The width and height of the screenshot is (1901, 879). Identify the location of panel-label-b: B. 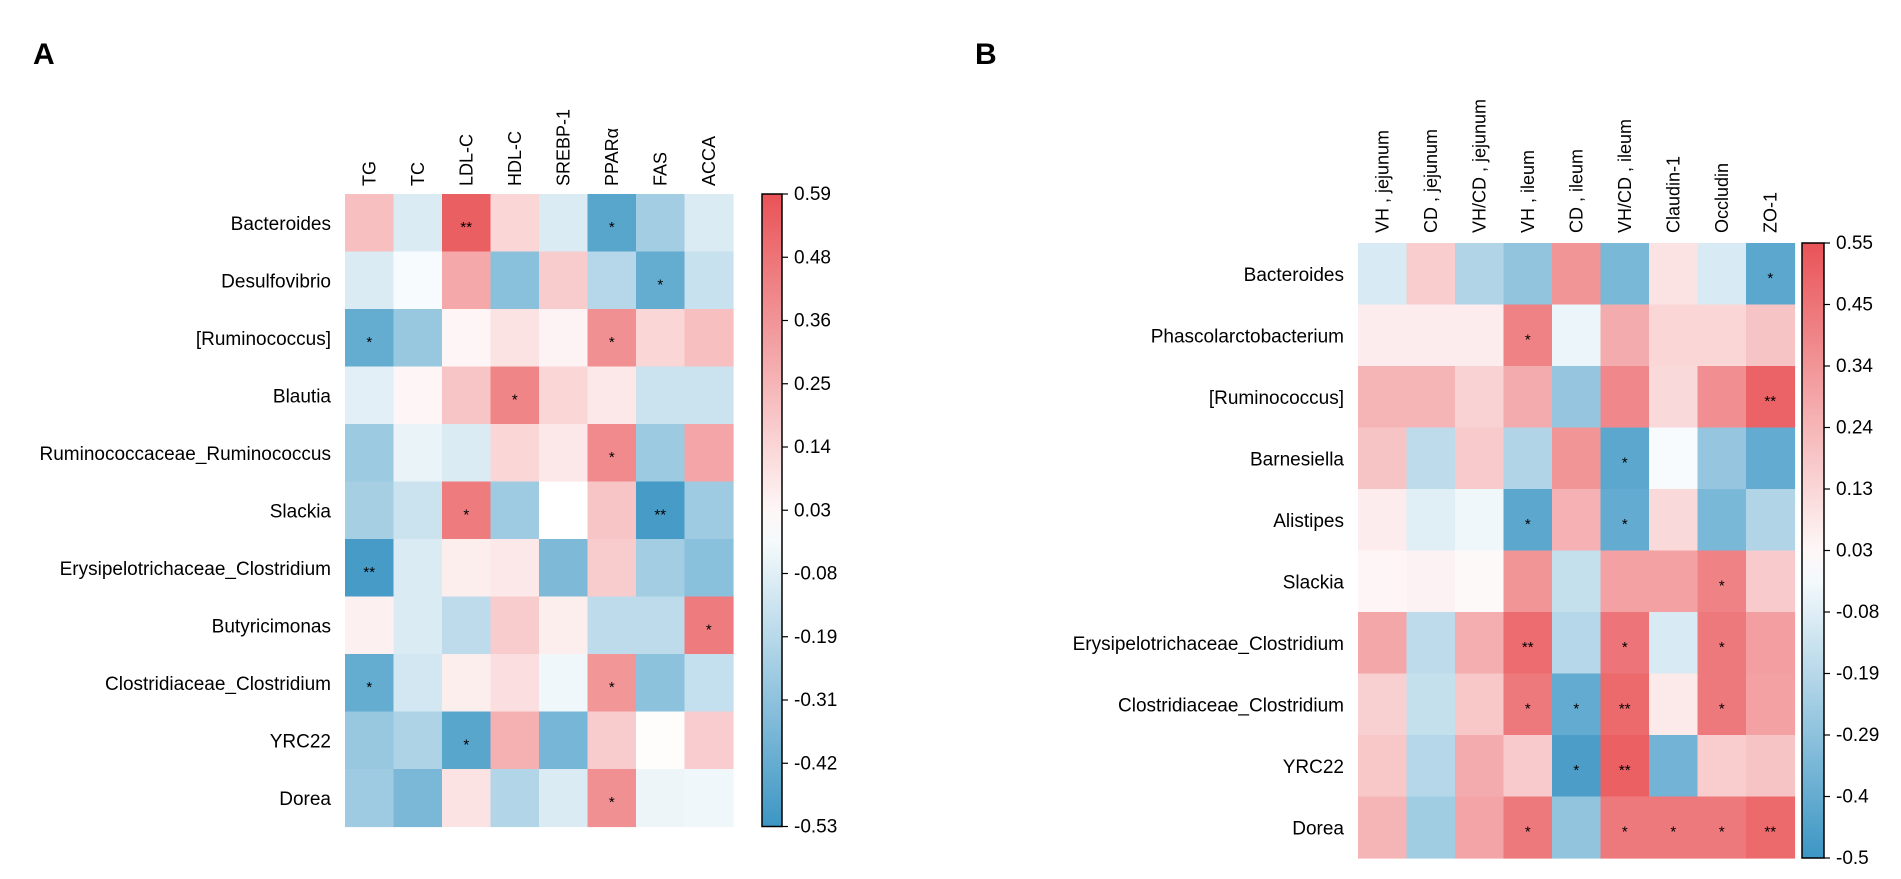
(986, 54).